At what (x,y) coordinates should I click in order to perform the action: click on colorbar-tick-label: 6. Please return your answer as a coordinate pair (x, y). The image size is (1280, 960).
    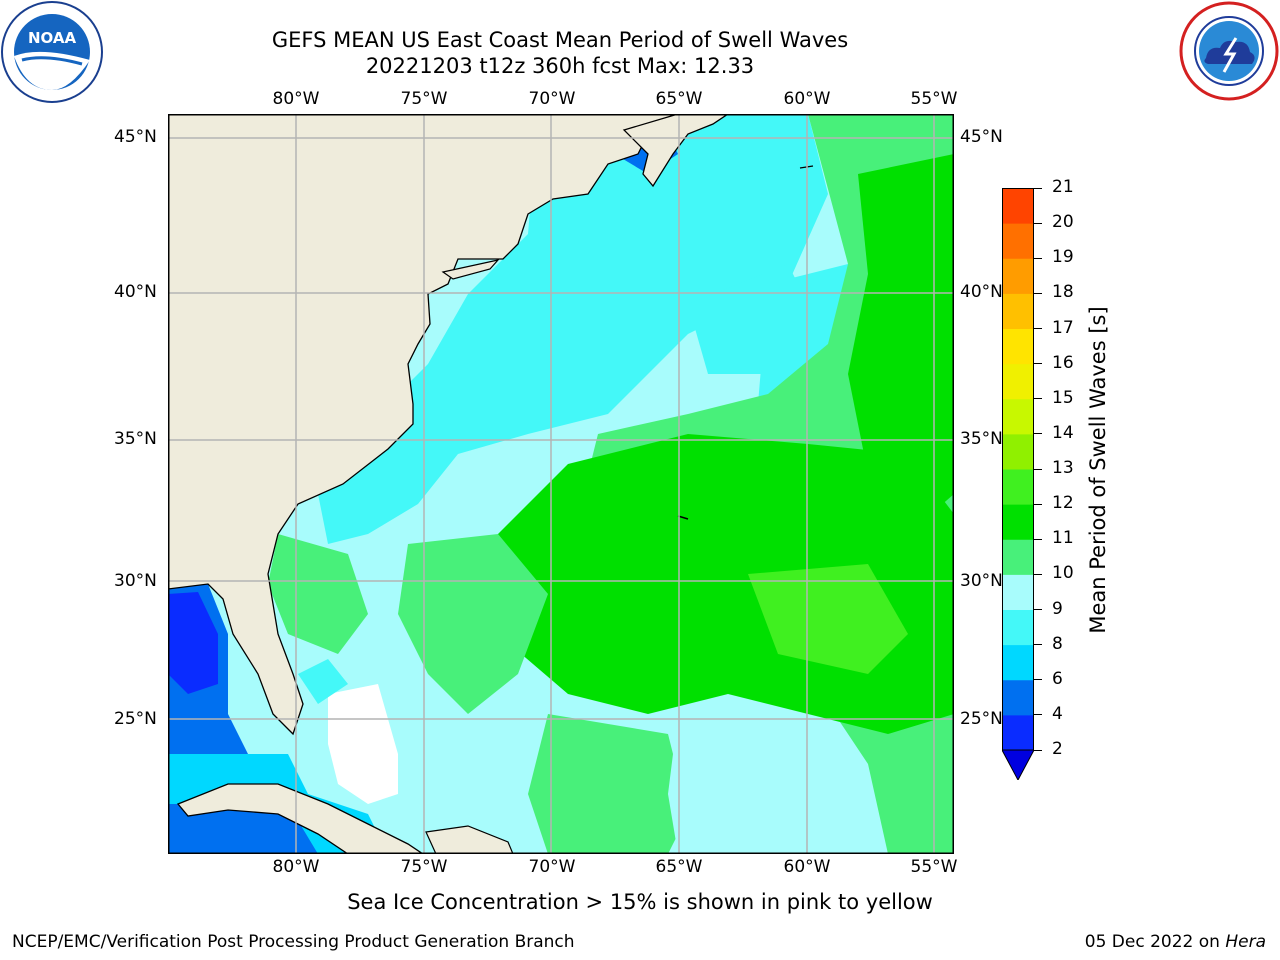
    Looking at the image, I should click on (1057, 678).